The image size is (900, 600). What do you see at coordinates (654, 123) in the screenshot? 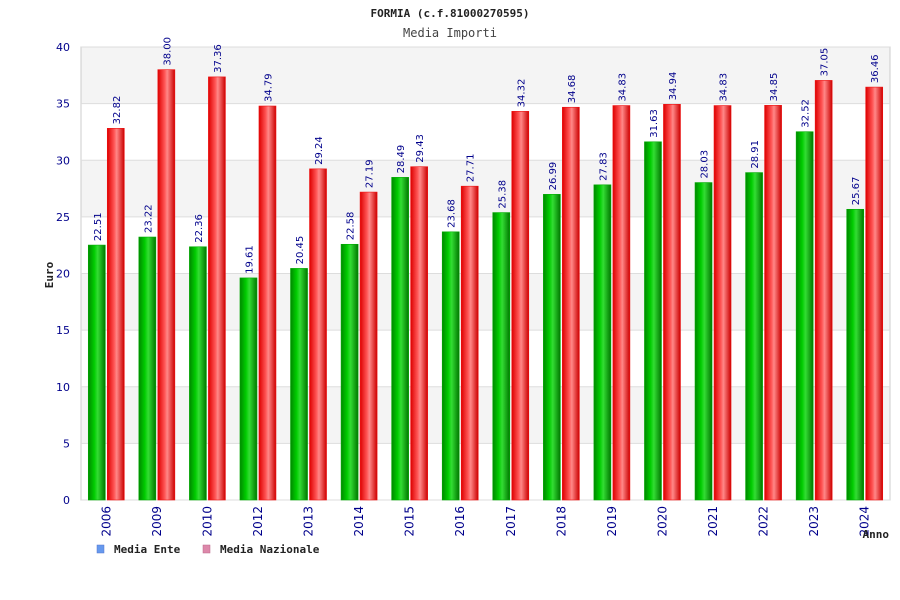
I see `value-label: 31.63` at bounding box center [654, 123].